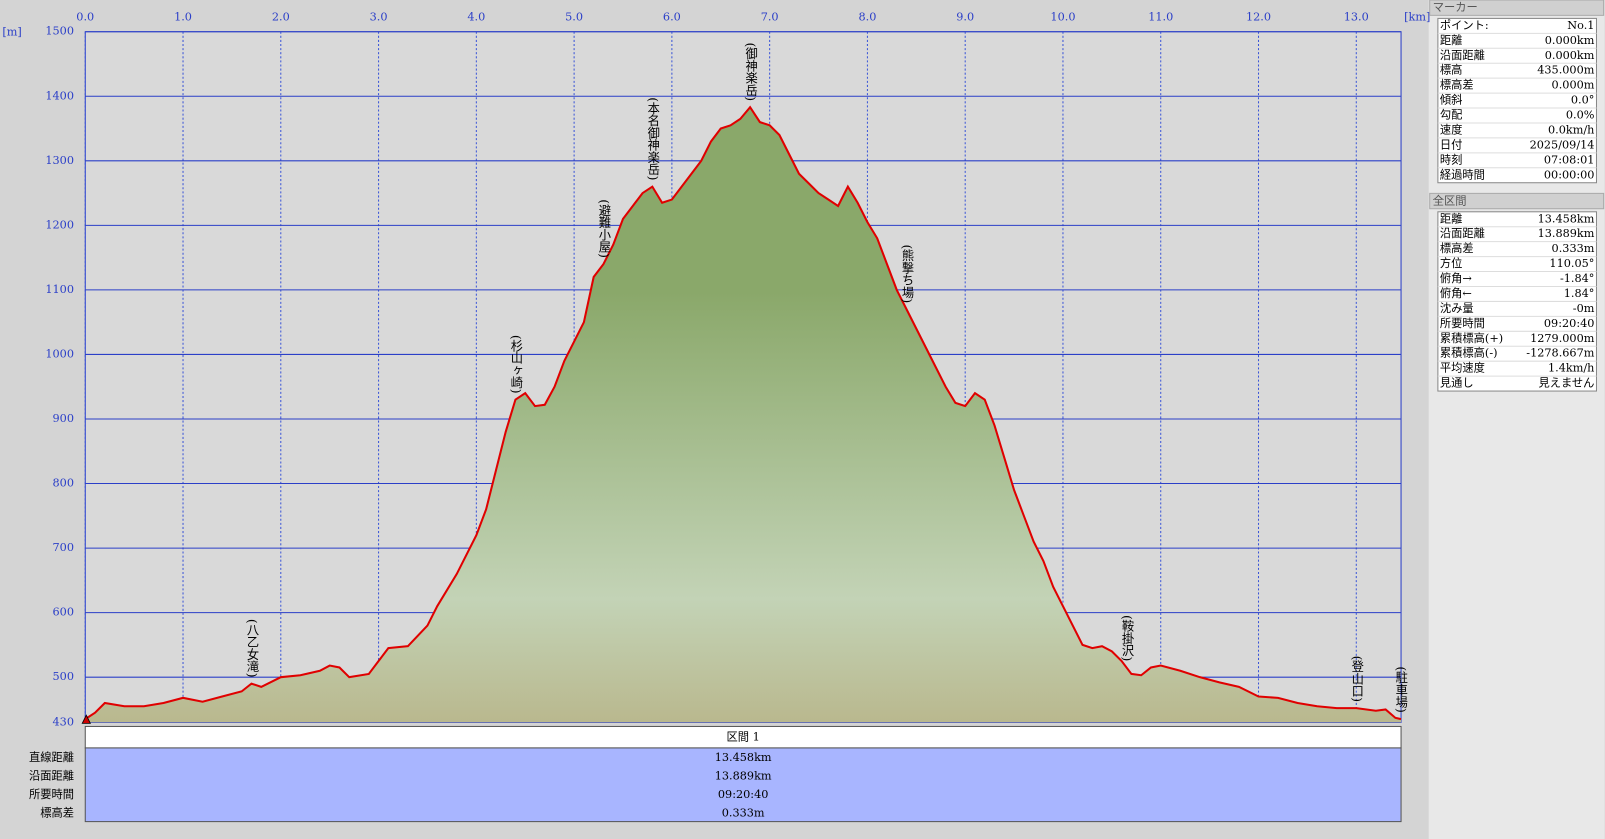 Image resolution: width=1605 pixels, height=839 pixels. Describe the element at coordinates (379, 16) in the screenshot. I see `x-tick-label: 3.0` at that location.